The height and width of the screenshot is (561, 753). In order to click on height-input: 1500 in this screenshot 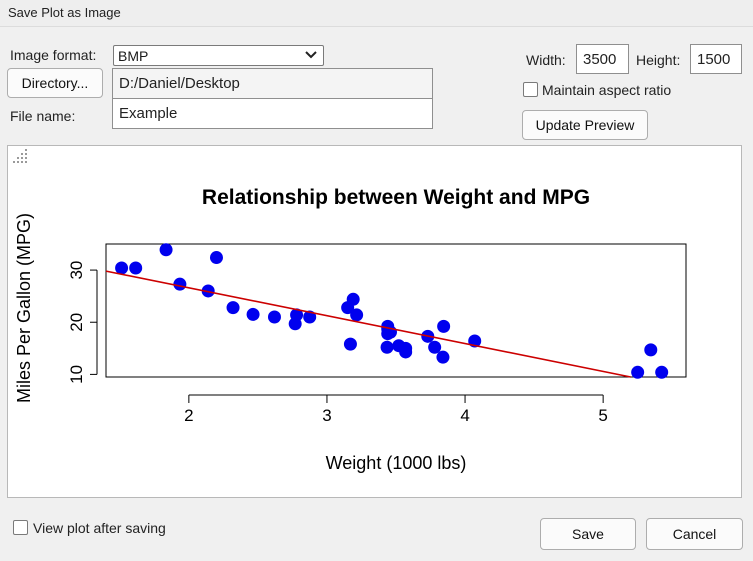, I will do `click(716, 59)`.